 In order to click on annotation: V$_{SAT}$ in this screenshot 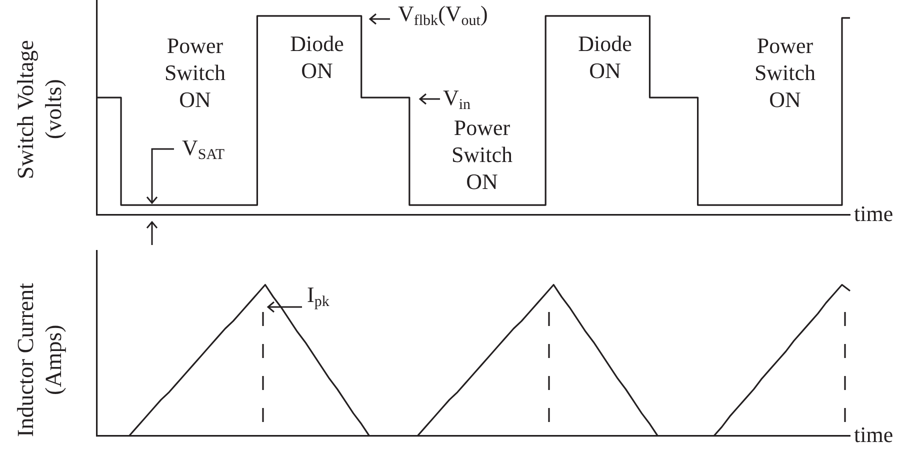, I will do `click(203, 149)`.